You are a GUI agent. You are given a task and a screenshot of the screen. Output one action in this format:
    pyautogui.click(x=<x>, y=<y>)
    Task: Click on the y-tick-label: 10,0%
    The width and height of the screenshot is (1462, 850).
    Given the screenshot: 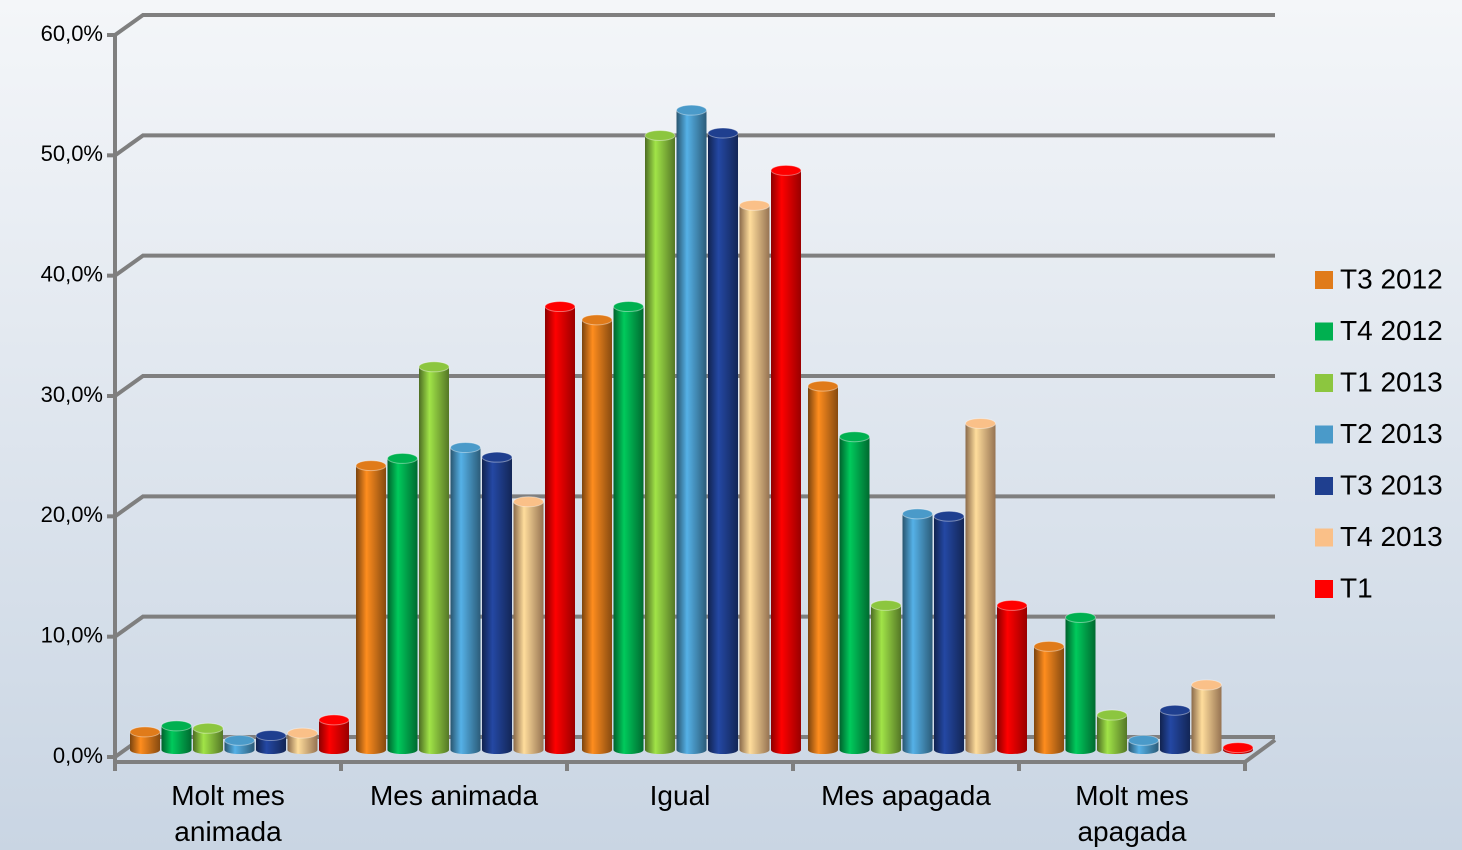 What is the action you would take?
    pyautogui.click(x=72, y=634)
    